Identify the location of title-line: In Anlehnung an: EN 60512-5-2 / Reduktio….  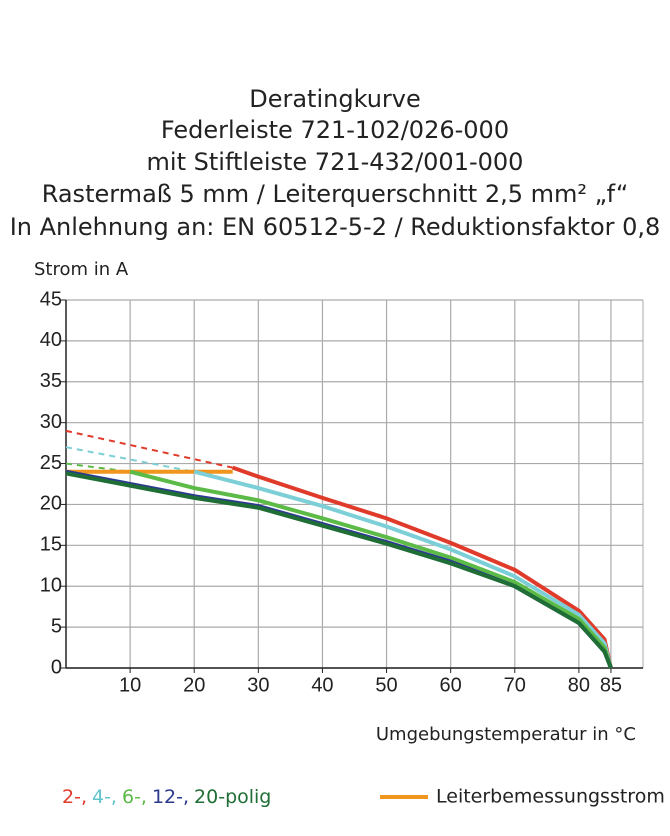
(335, 227).